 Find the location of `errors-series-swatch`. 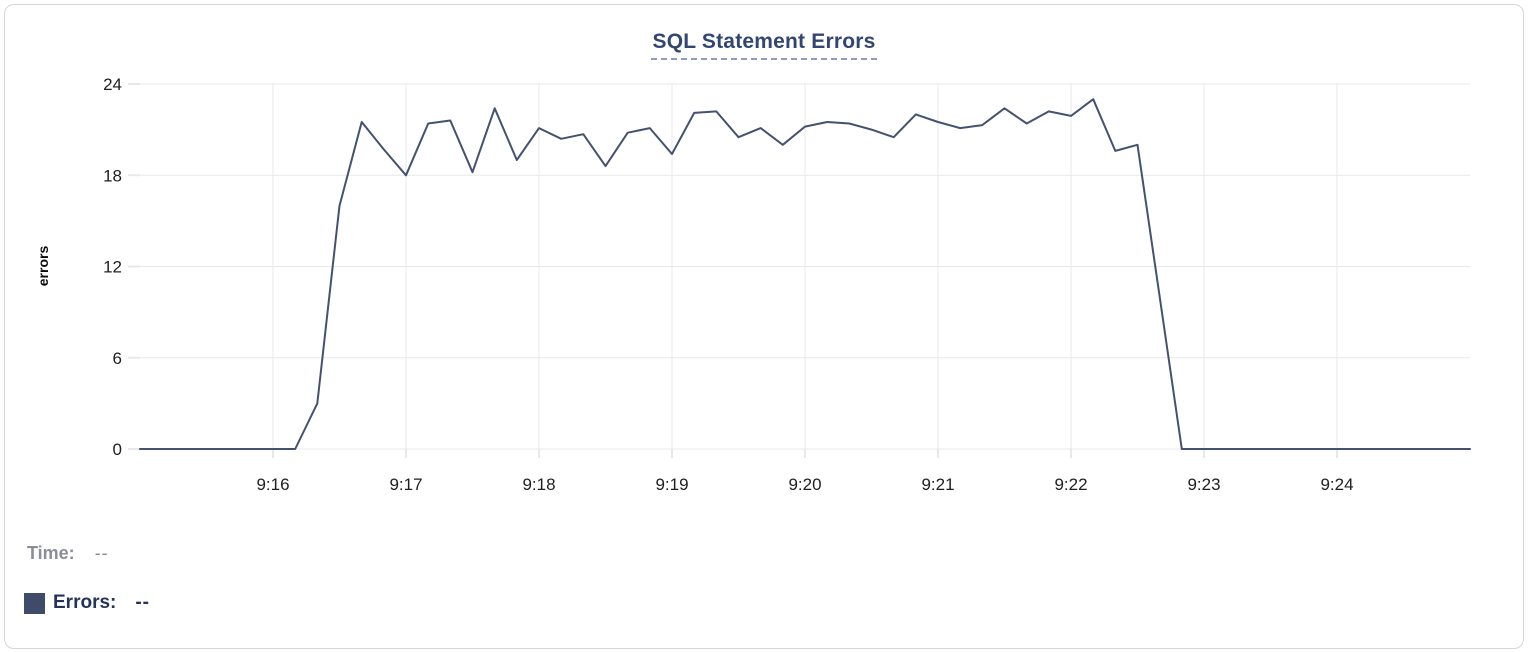

errors-series-swatch is located at coordinates (34, 603).